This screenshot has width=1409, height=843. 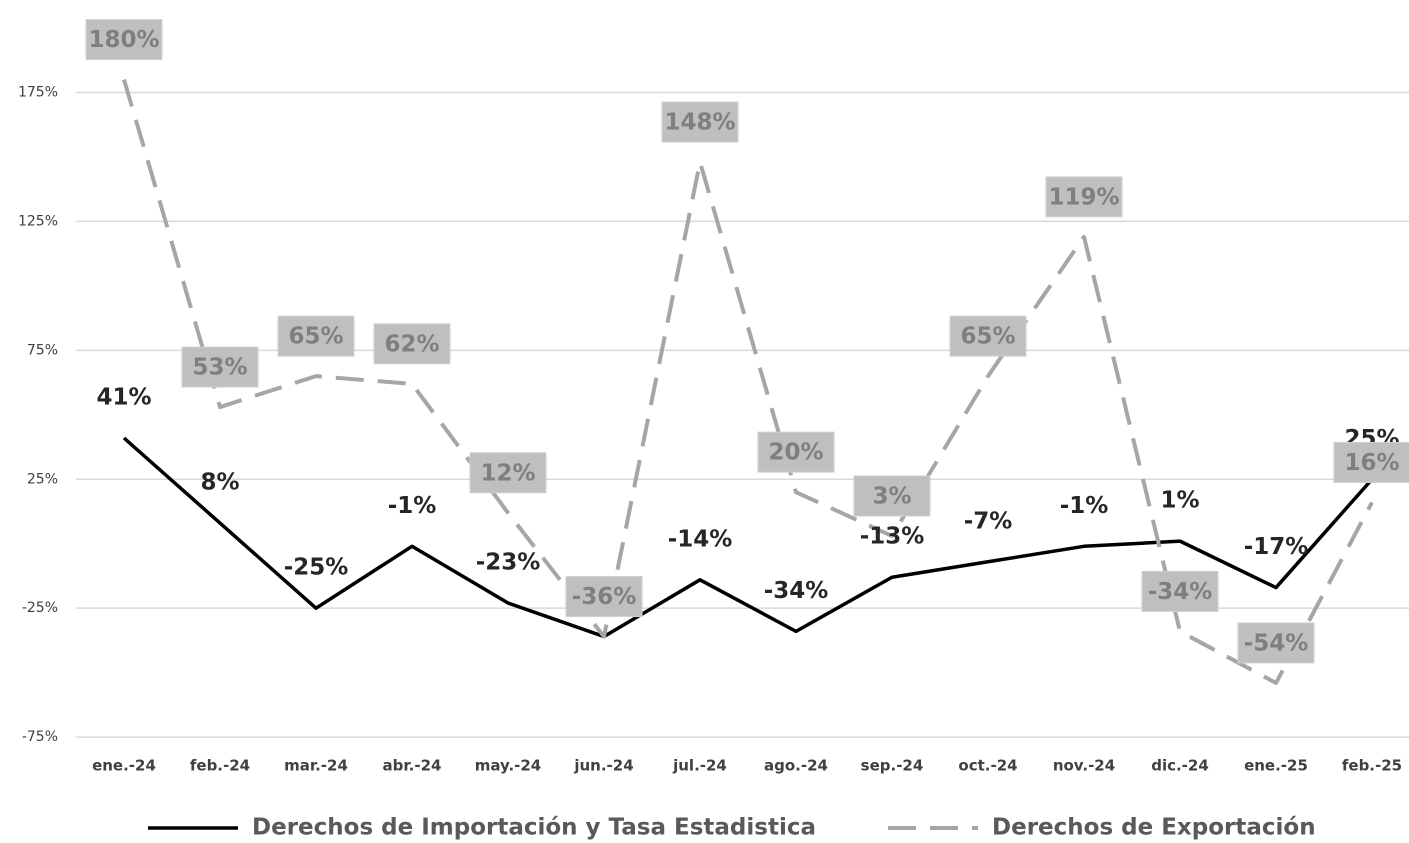 What do you see at coordinates (796, 766) in the screenshot?
I see `x-tick-label: ago.-24` at bounding box center [796, 766].